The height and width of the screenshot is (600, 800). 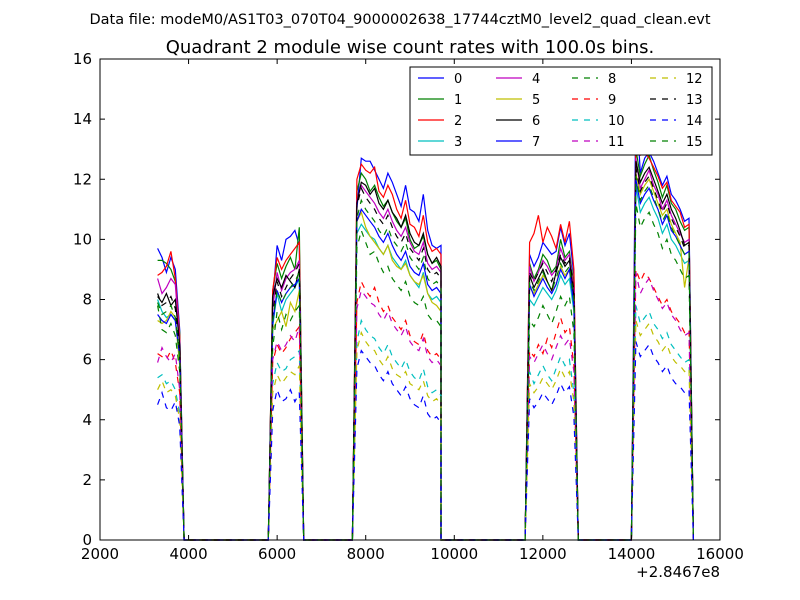 What do you see at coordinates (87, 300) in the screenshot?
I see `y-tick-label: 8` at bounding box center [87, 300].